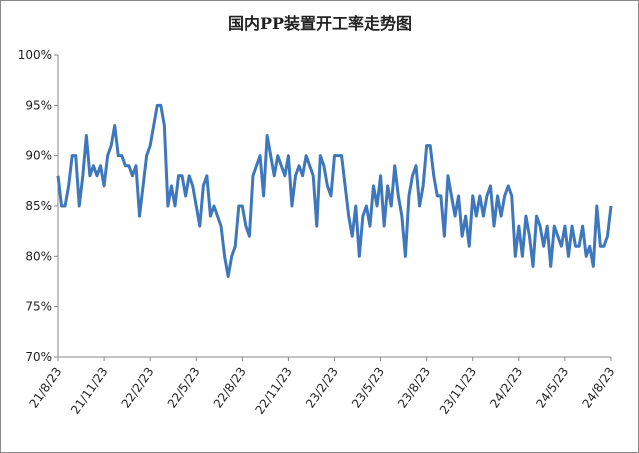 This screenshot has height=453, width=639. Describe the element at coordinates (38, 357) in the screenshot. I see `y-tick-label: 70%` at that location.